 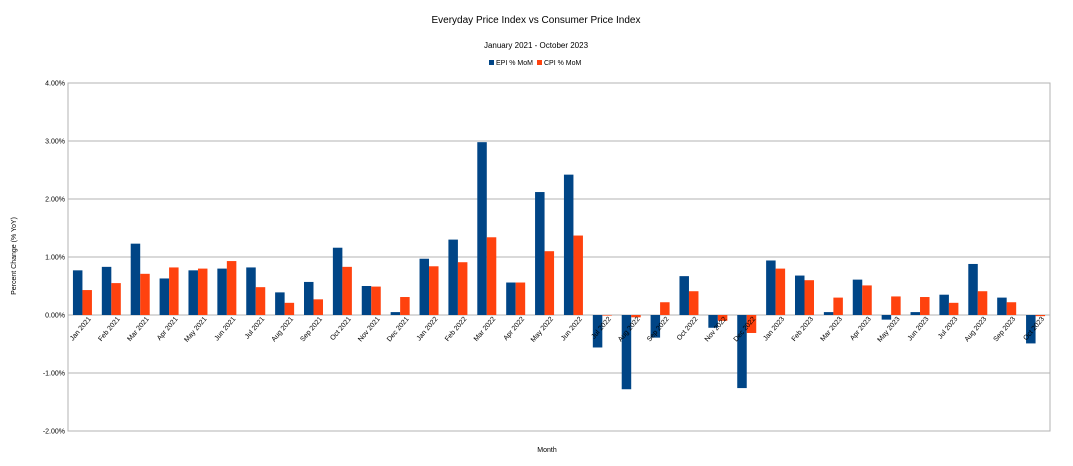 I want to click on x-tick-label: Dec 2021, so click(x=398, y=330).